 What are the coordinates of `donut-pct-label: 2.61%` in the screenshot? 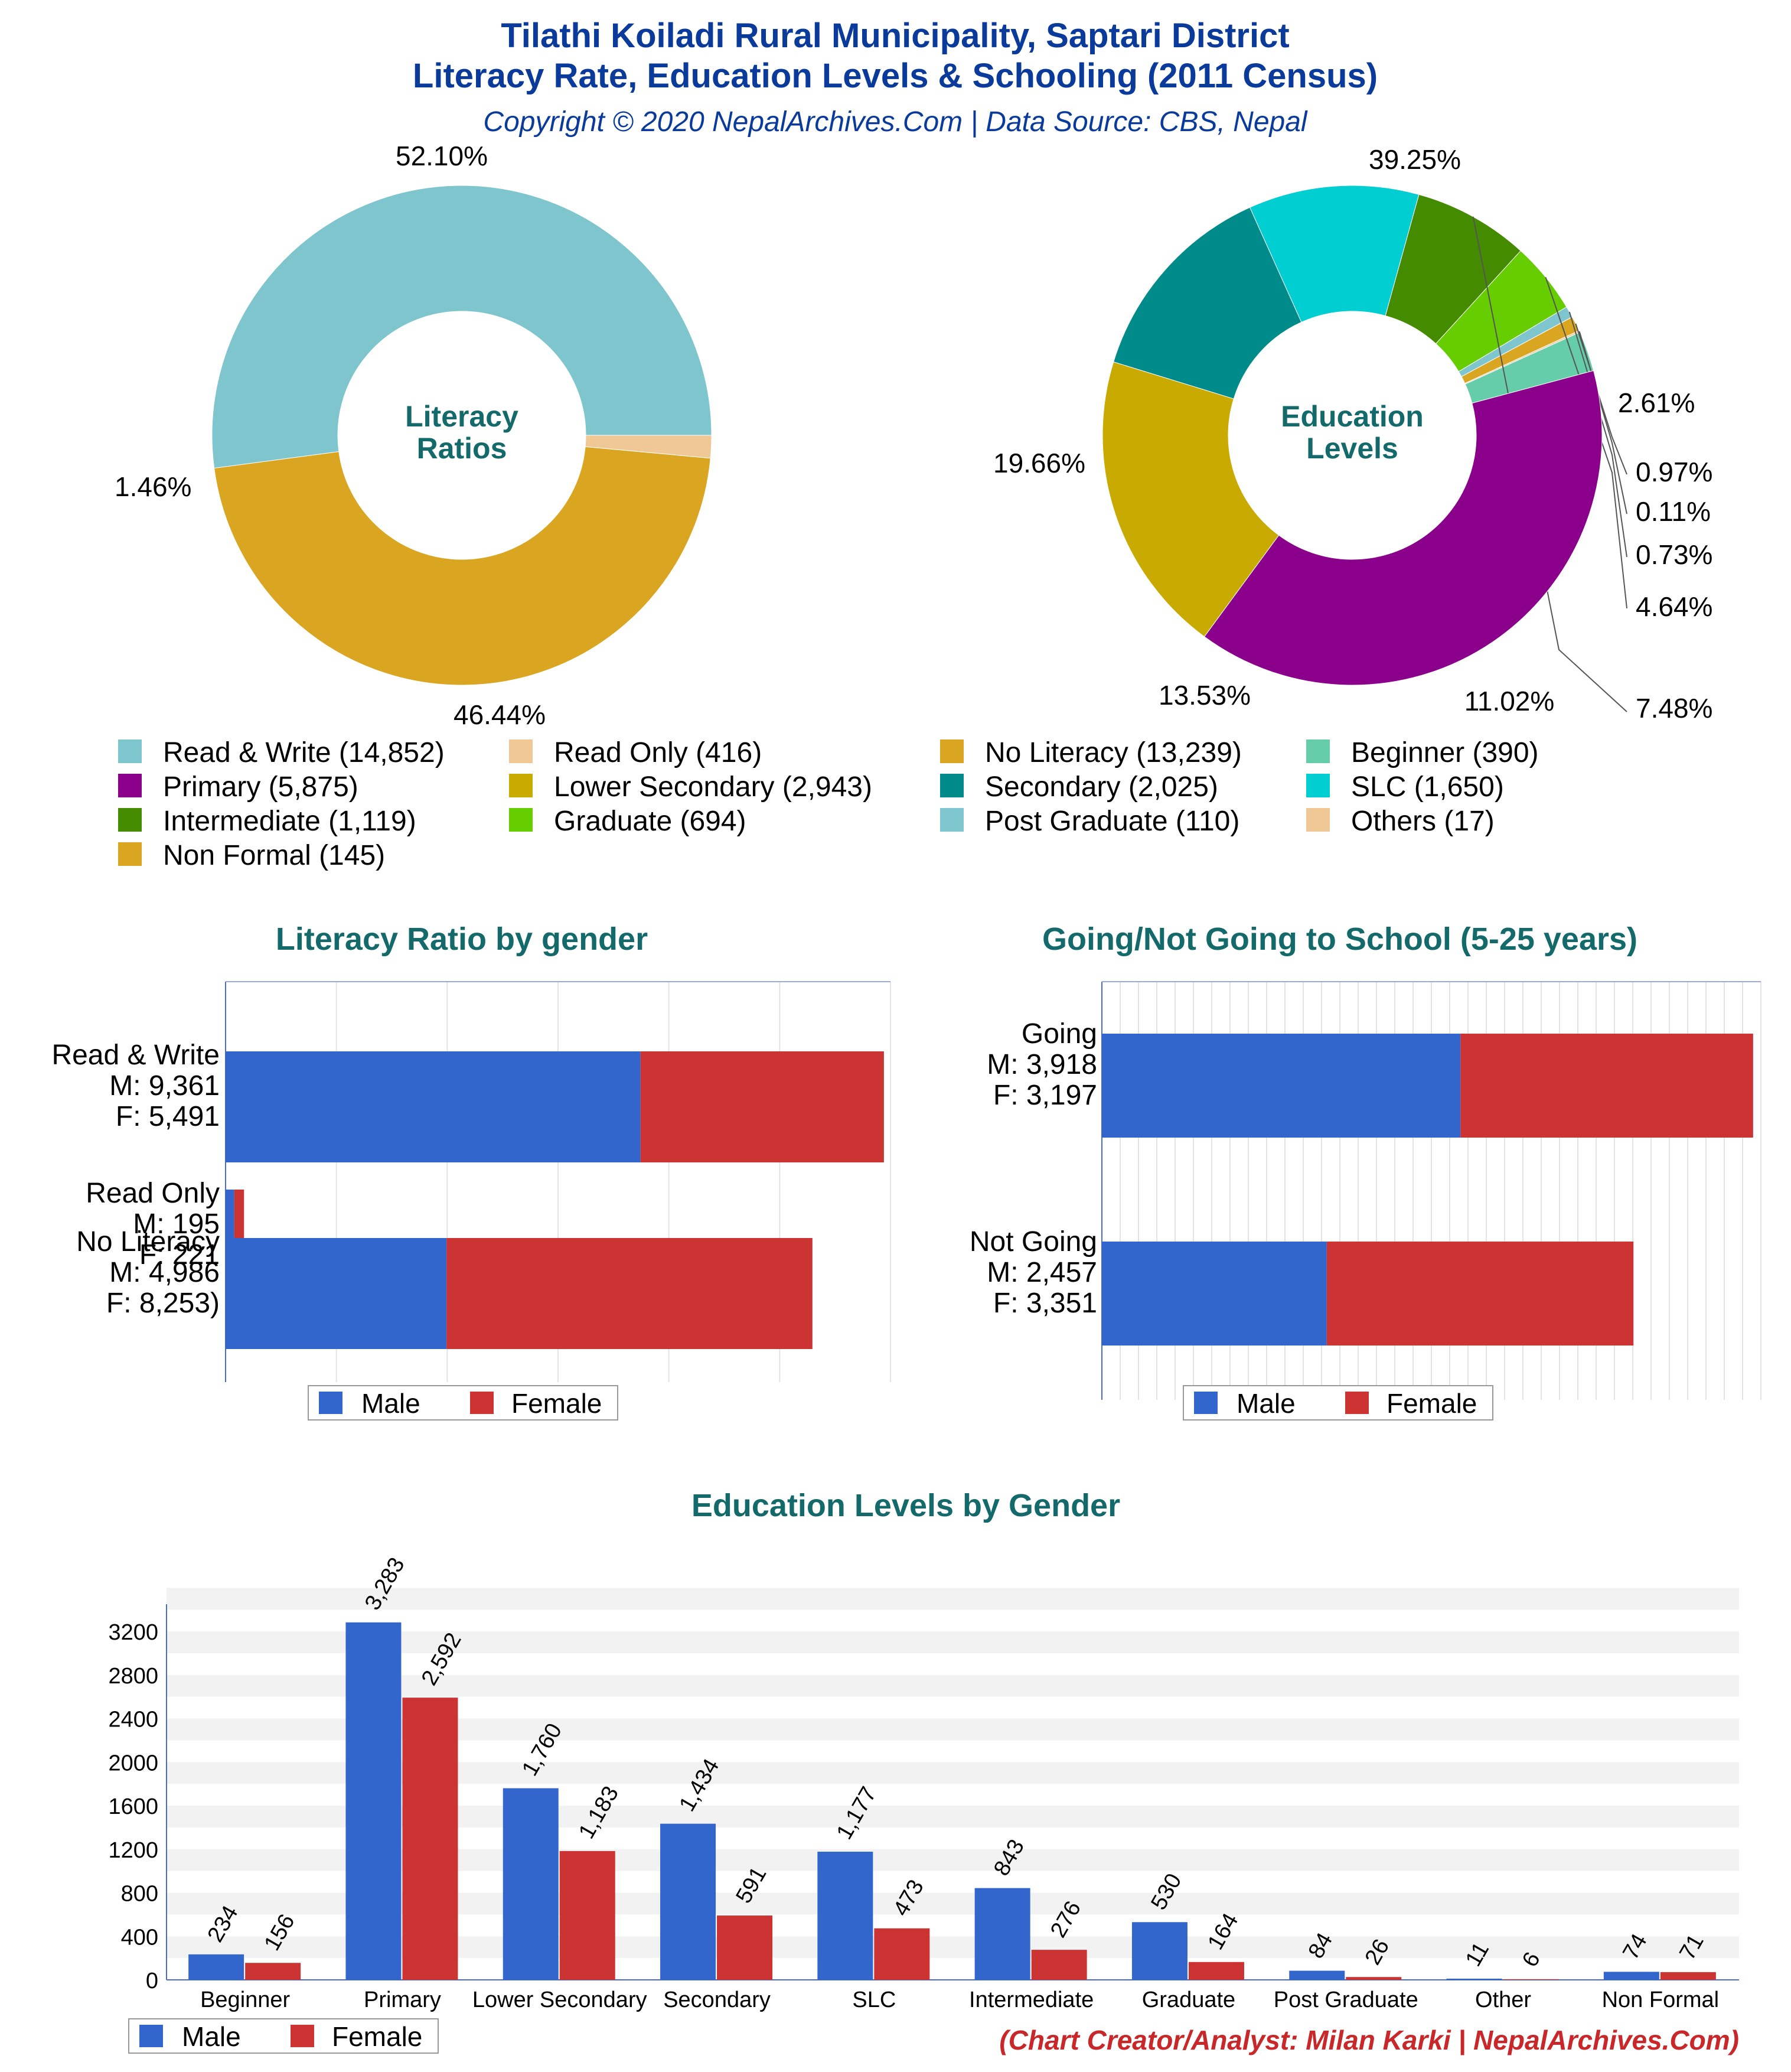 It's located at (1656, 402).